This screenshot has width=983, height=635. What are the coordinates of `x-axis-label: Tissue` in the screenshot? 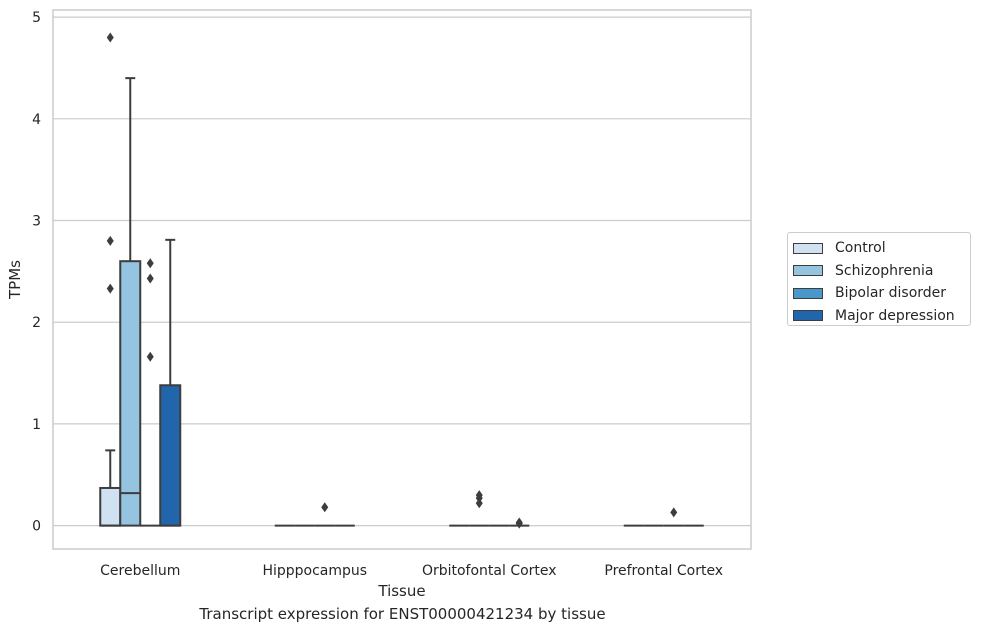 It's located at (401, 591).